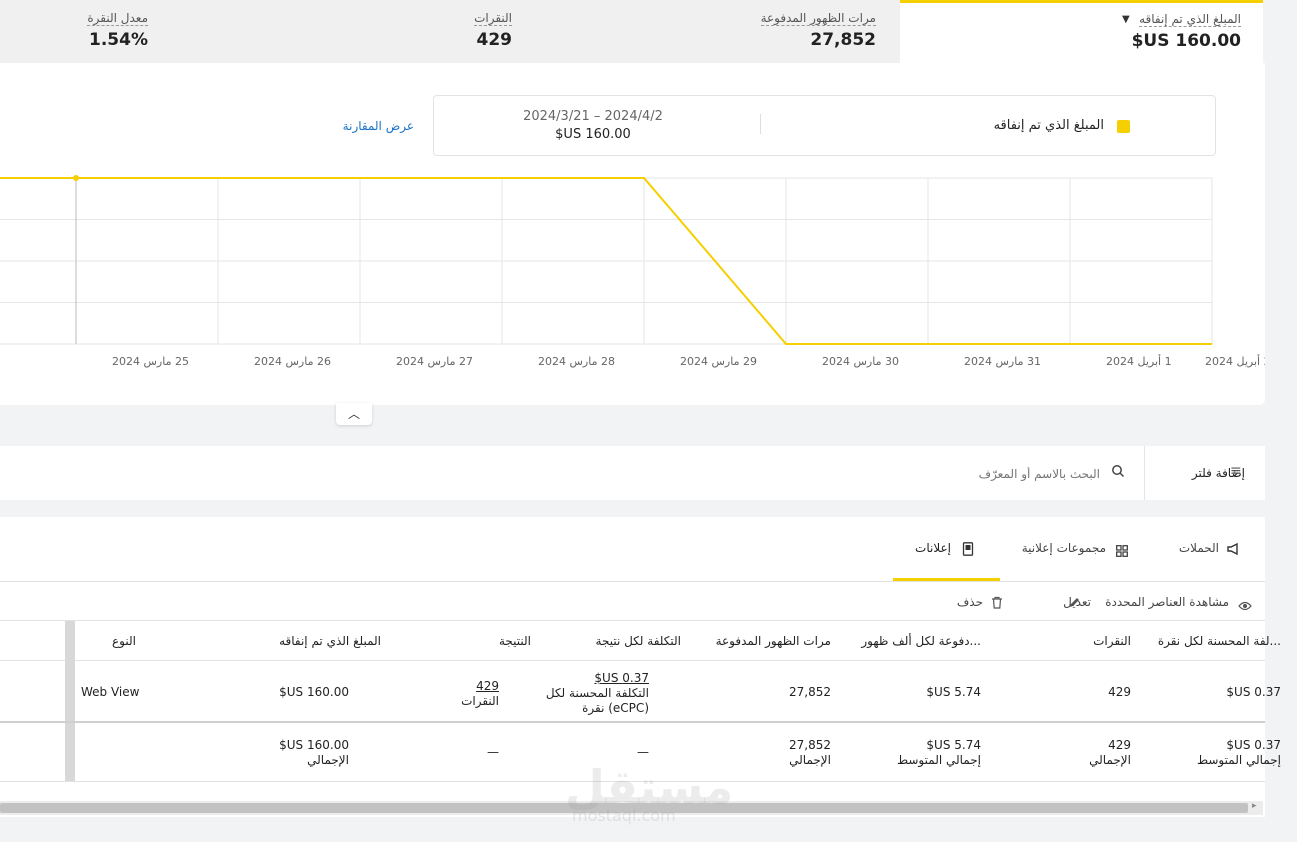  I want to click on view-selected-button: مشاهدة العناصر المحددة, so click(1167, 602).